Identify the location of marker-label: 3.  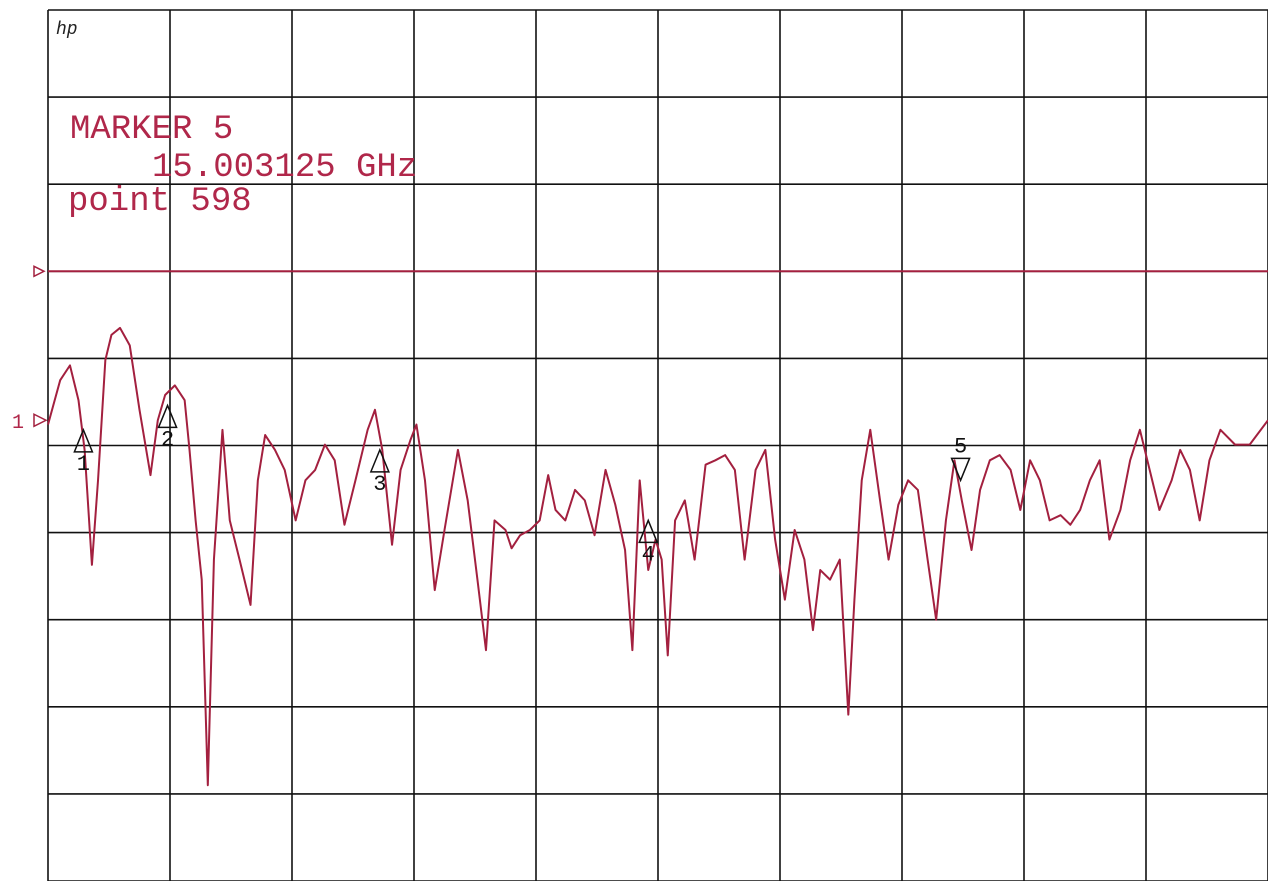
(379, 484).